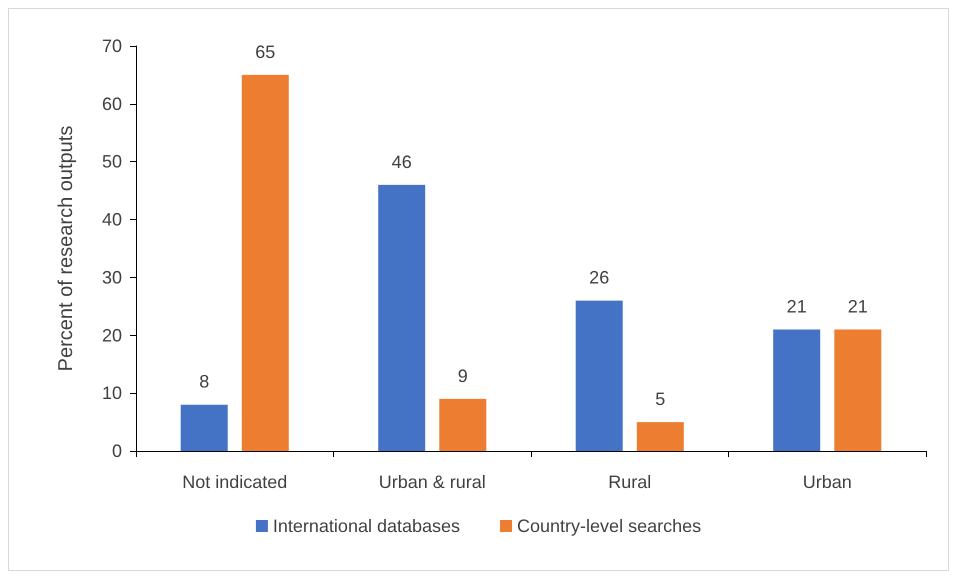 The width and height of the screenshot is (957, 579). What do you see at coordinates (827, 482) in the screenshot?
I see `x-tick-label: Urban` at bounding box center [827, 482].